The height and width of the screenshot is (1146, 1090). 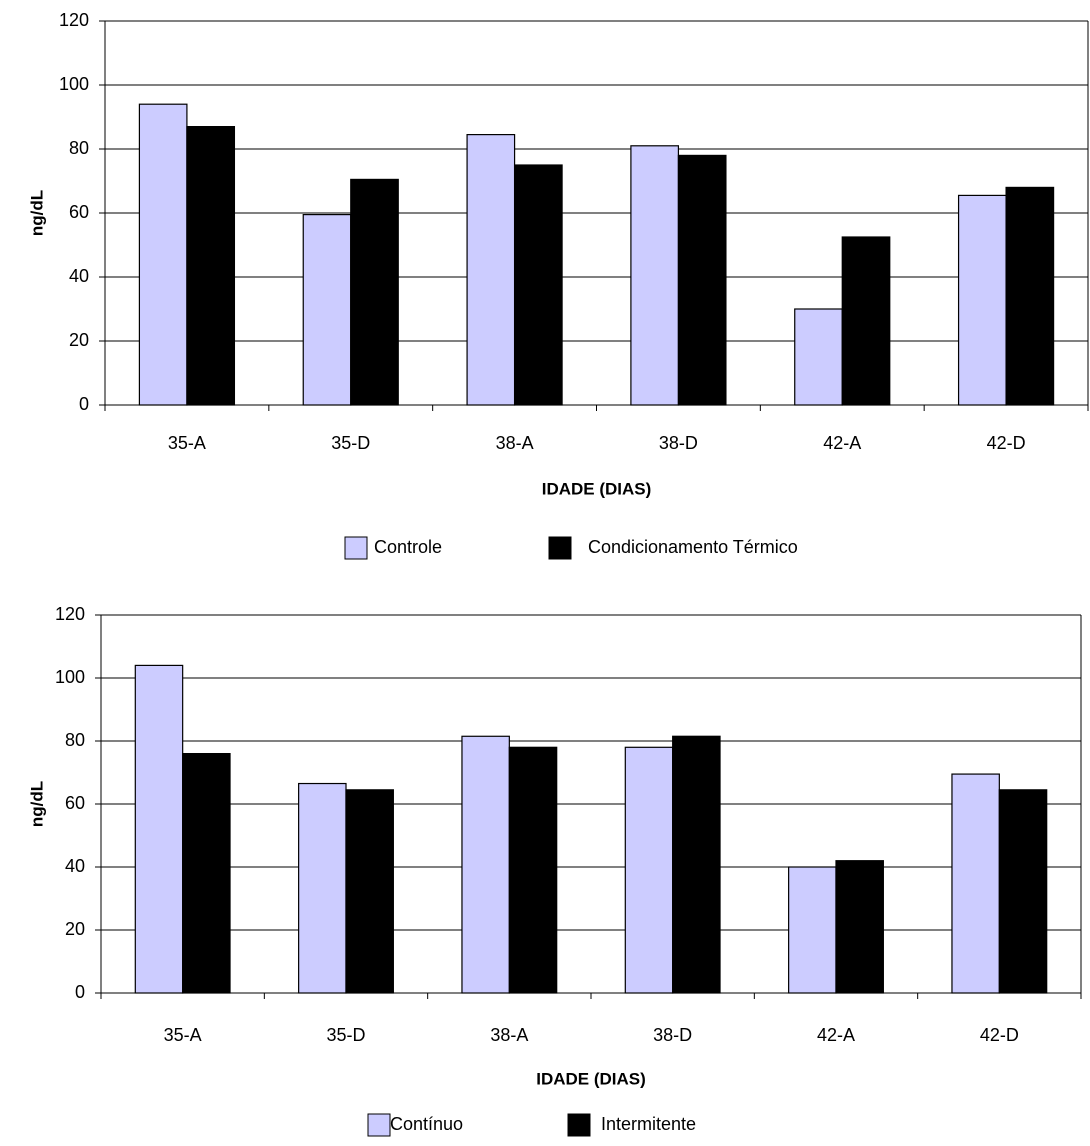 I want to click on legend-label: Condicionamento Térmico, so click(x=693, y=547).